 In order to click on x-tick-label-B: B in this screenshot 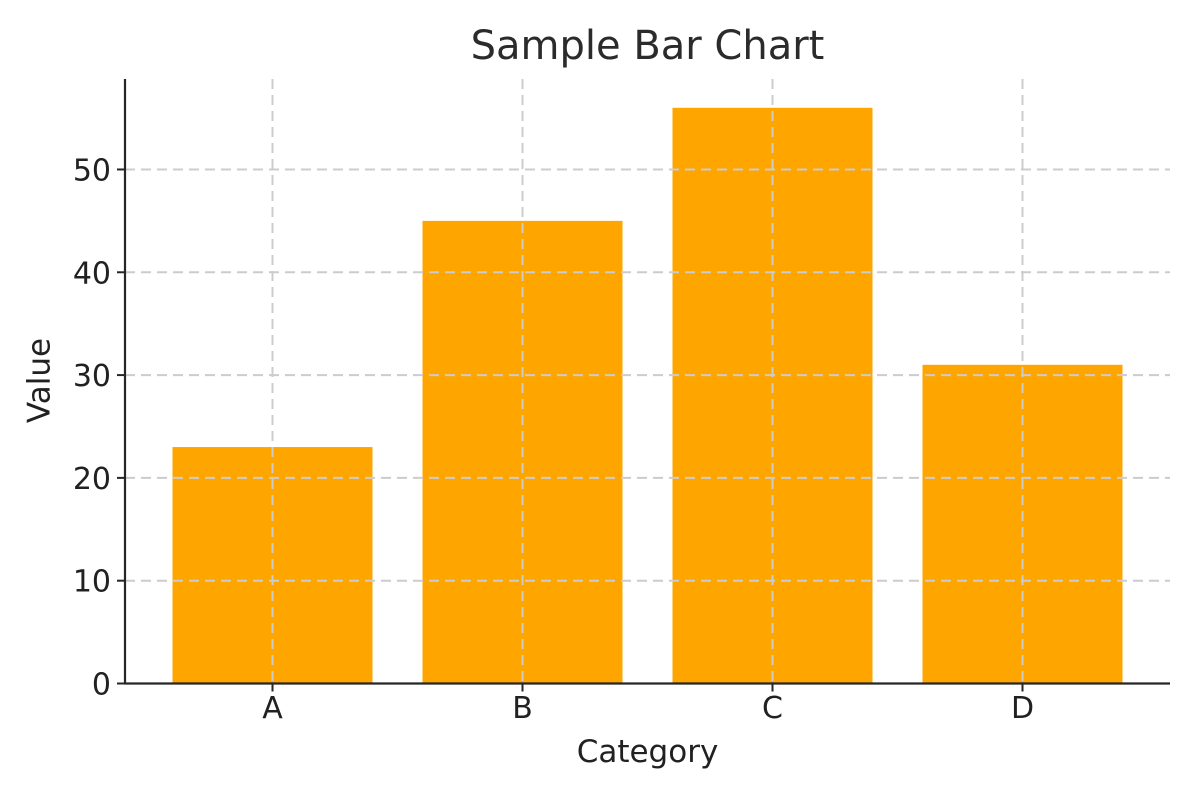, I will do `click(522, 708)`.